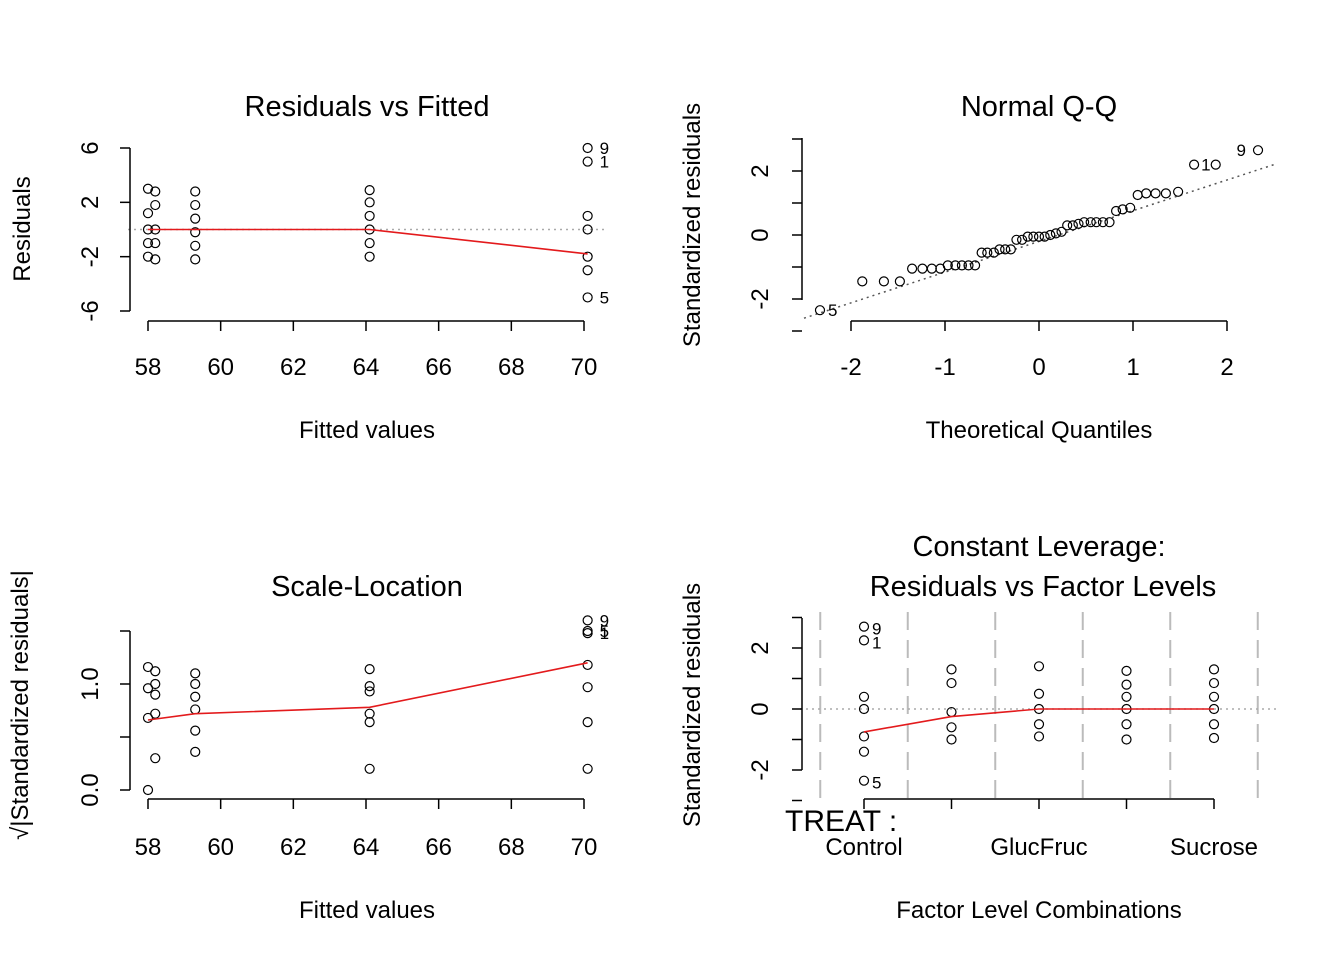  What do you see at coordinates (850, 367) in the screenshot?
I see `x-tick-label: -2` at bounding box center [850, 367].